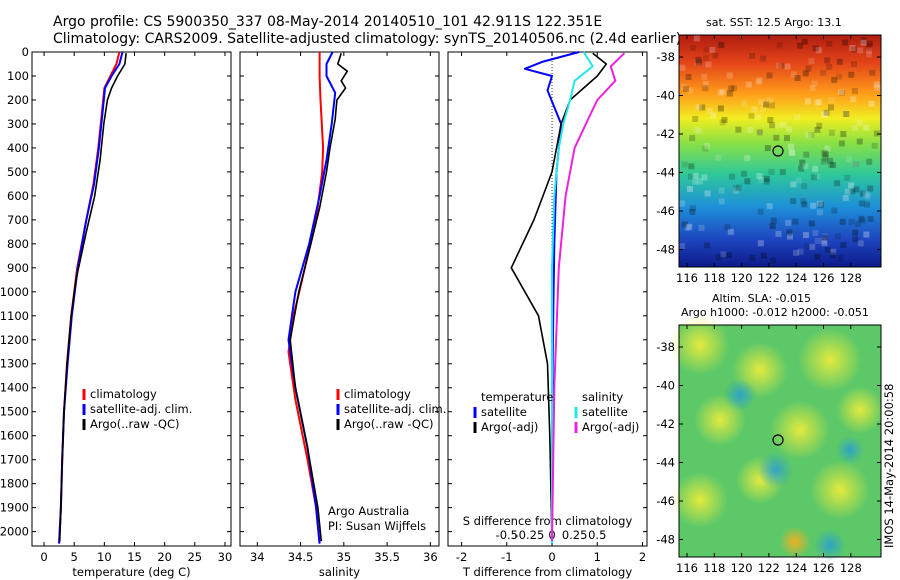 Image resolution: width=900 pixels, height=580 pixels. Describe the element at coordinates (14, 436) in the screenshot. I see `y-tick-label: 1600` at that location.